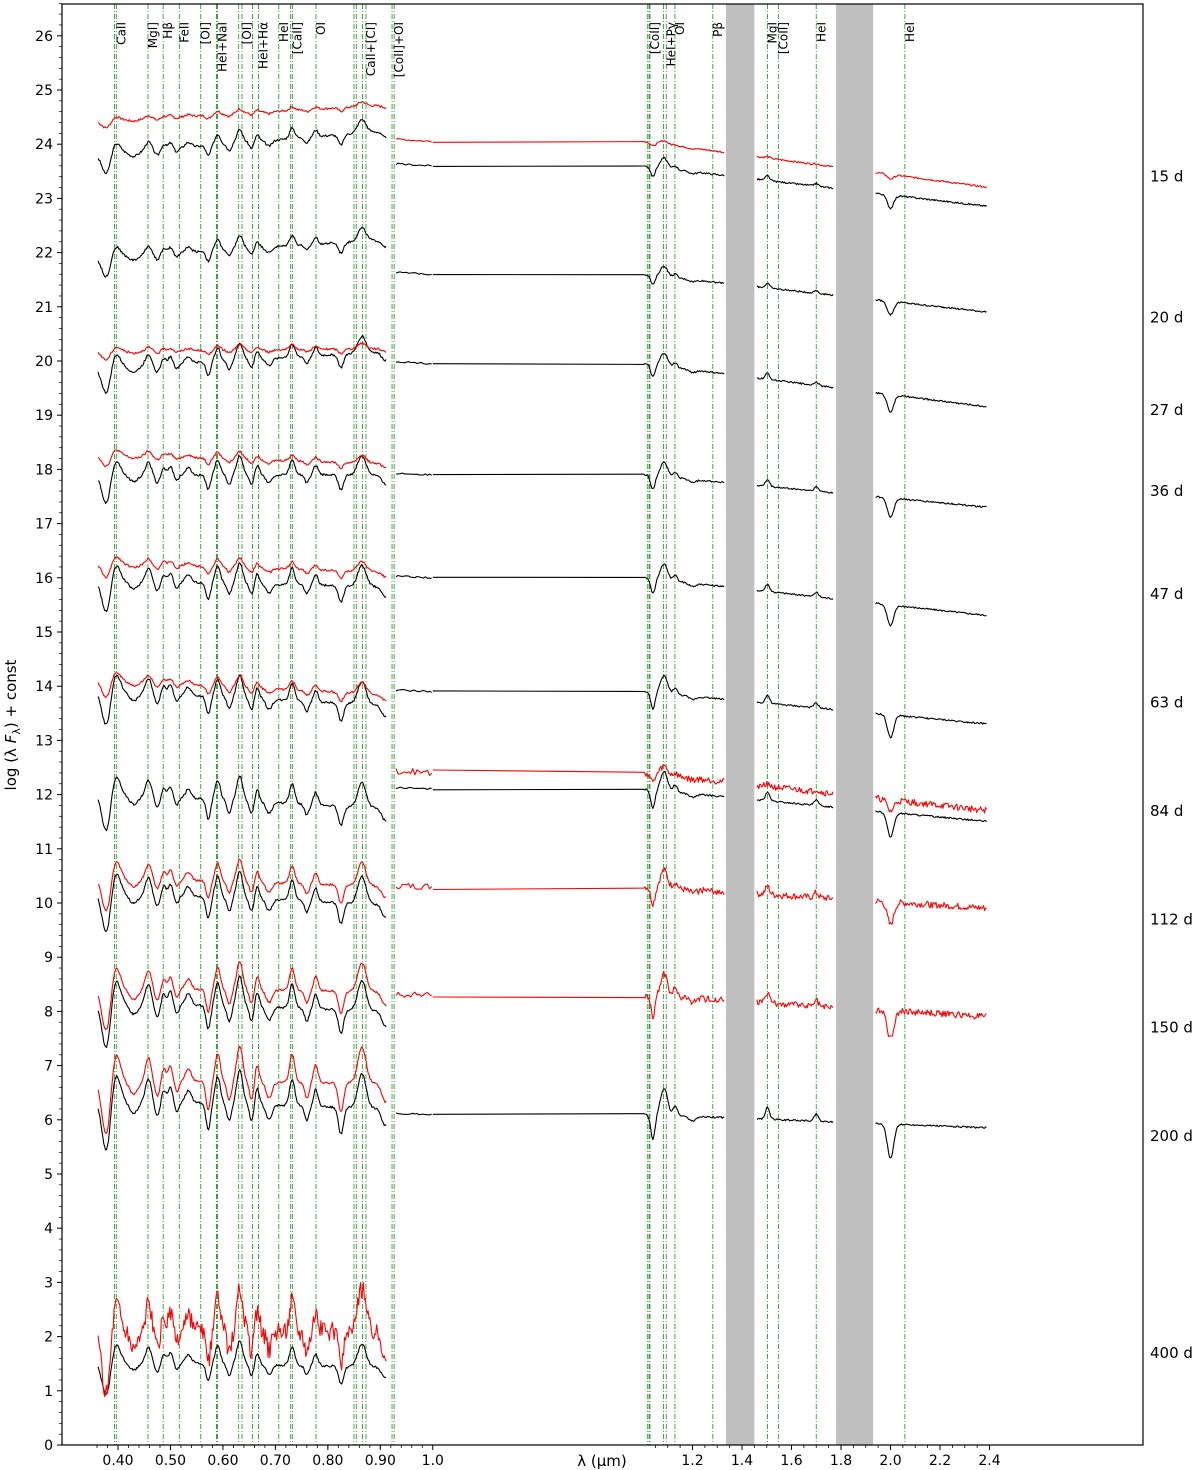 The image size is (1200, 1470). Describe the element at coordinates (168, 30) in the screenshot. I see `line-id-label: Hβ` at that location.